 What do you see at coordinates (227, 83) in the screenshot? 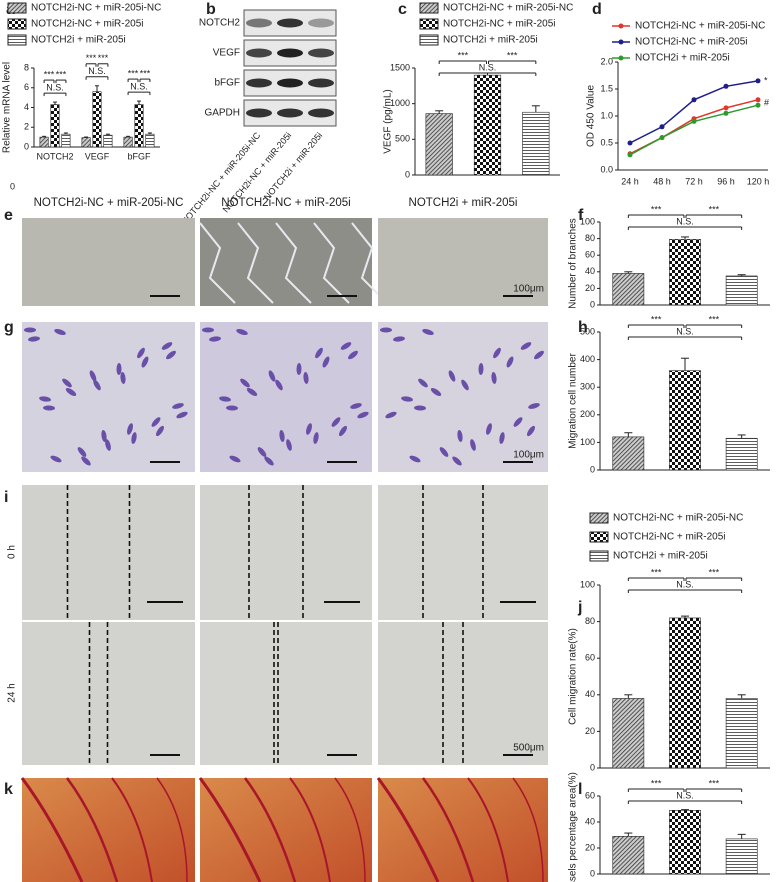
I see `protein-label: bFGF` at bounding box center [227, 83].